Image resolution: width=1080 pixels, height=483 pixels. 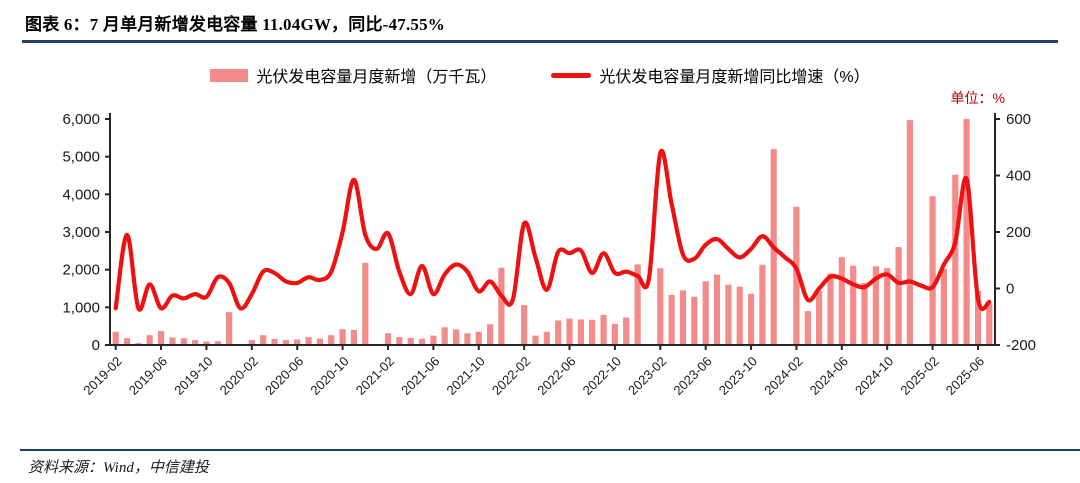 I want to click on svg-text: 2025-06, so click(x=965, y=376).